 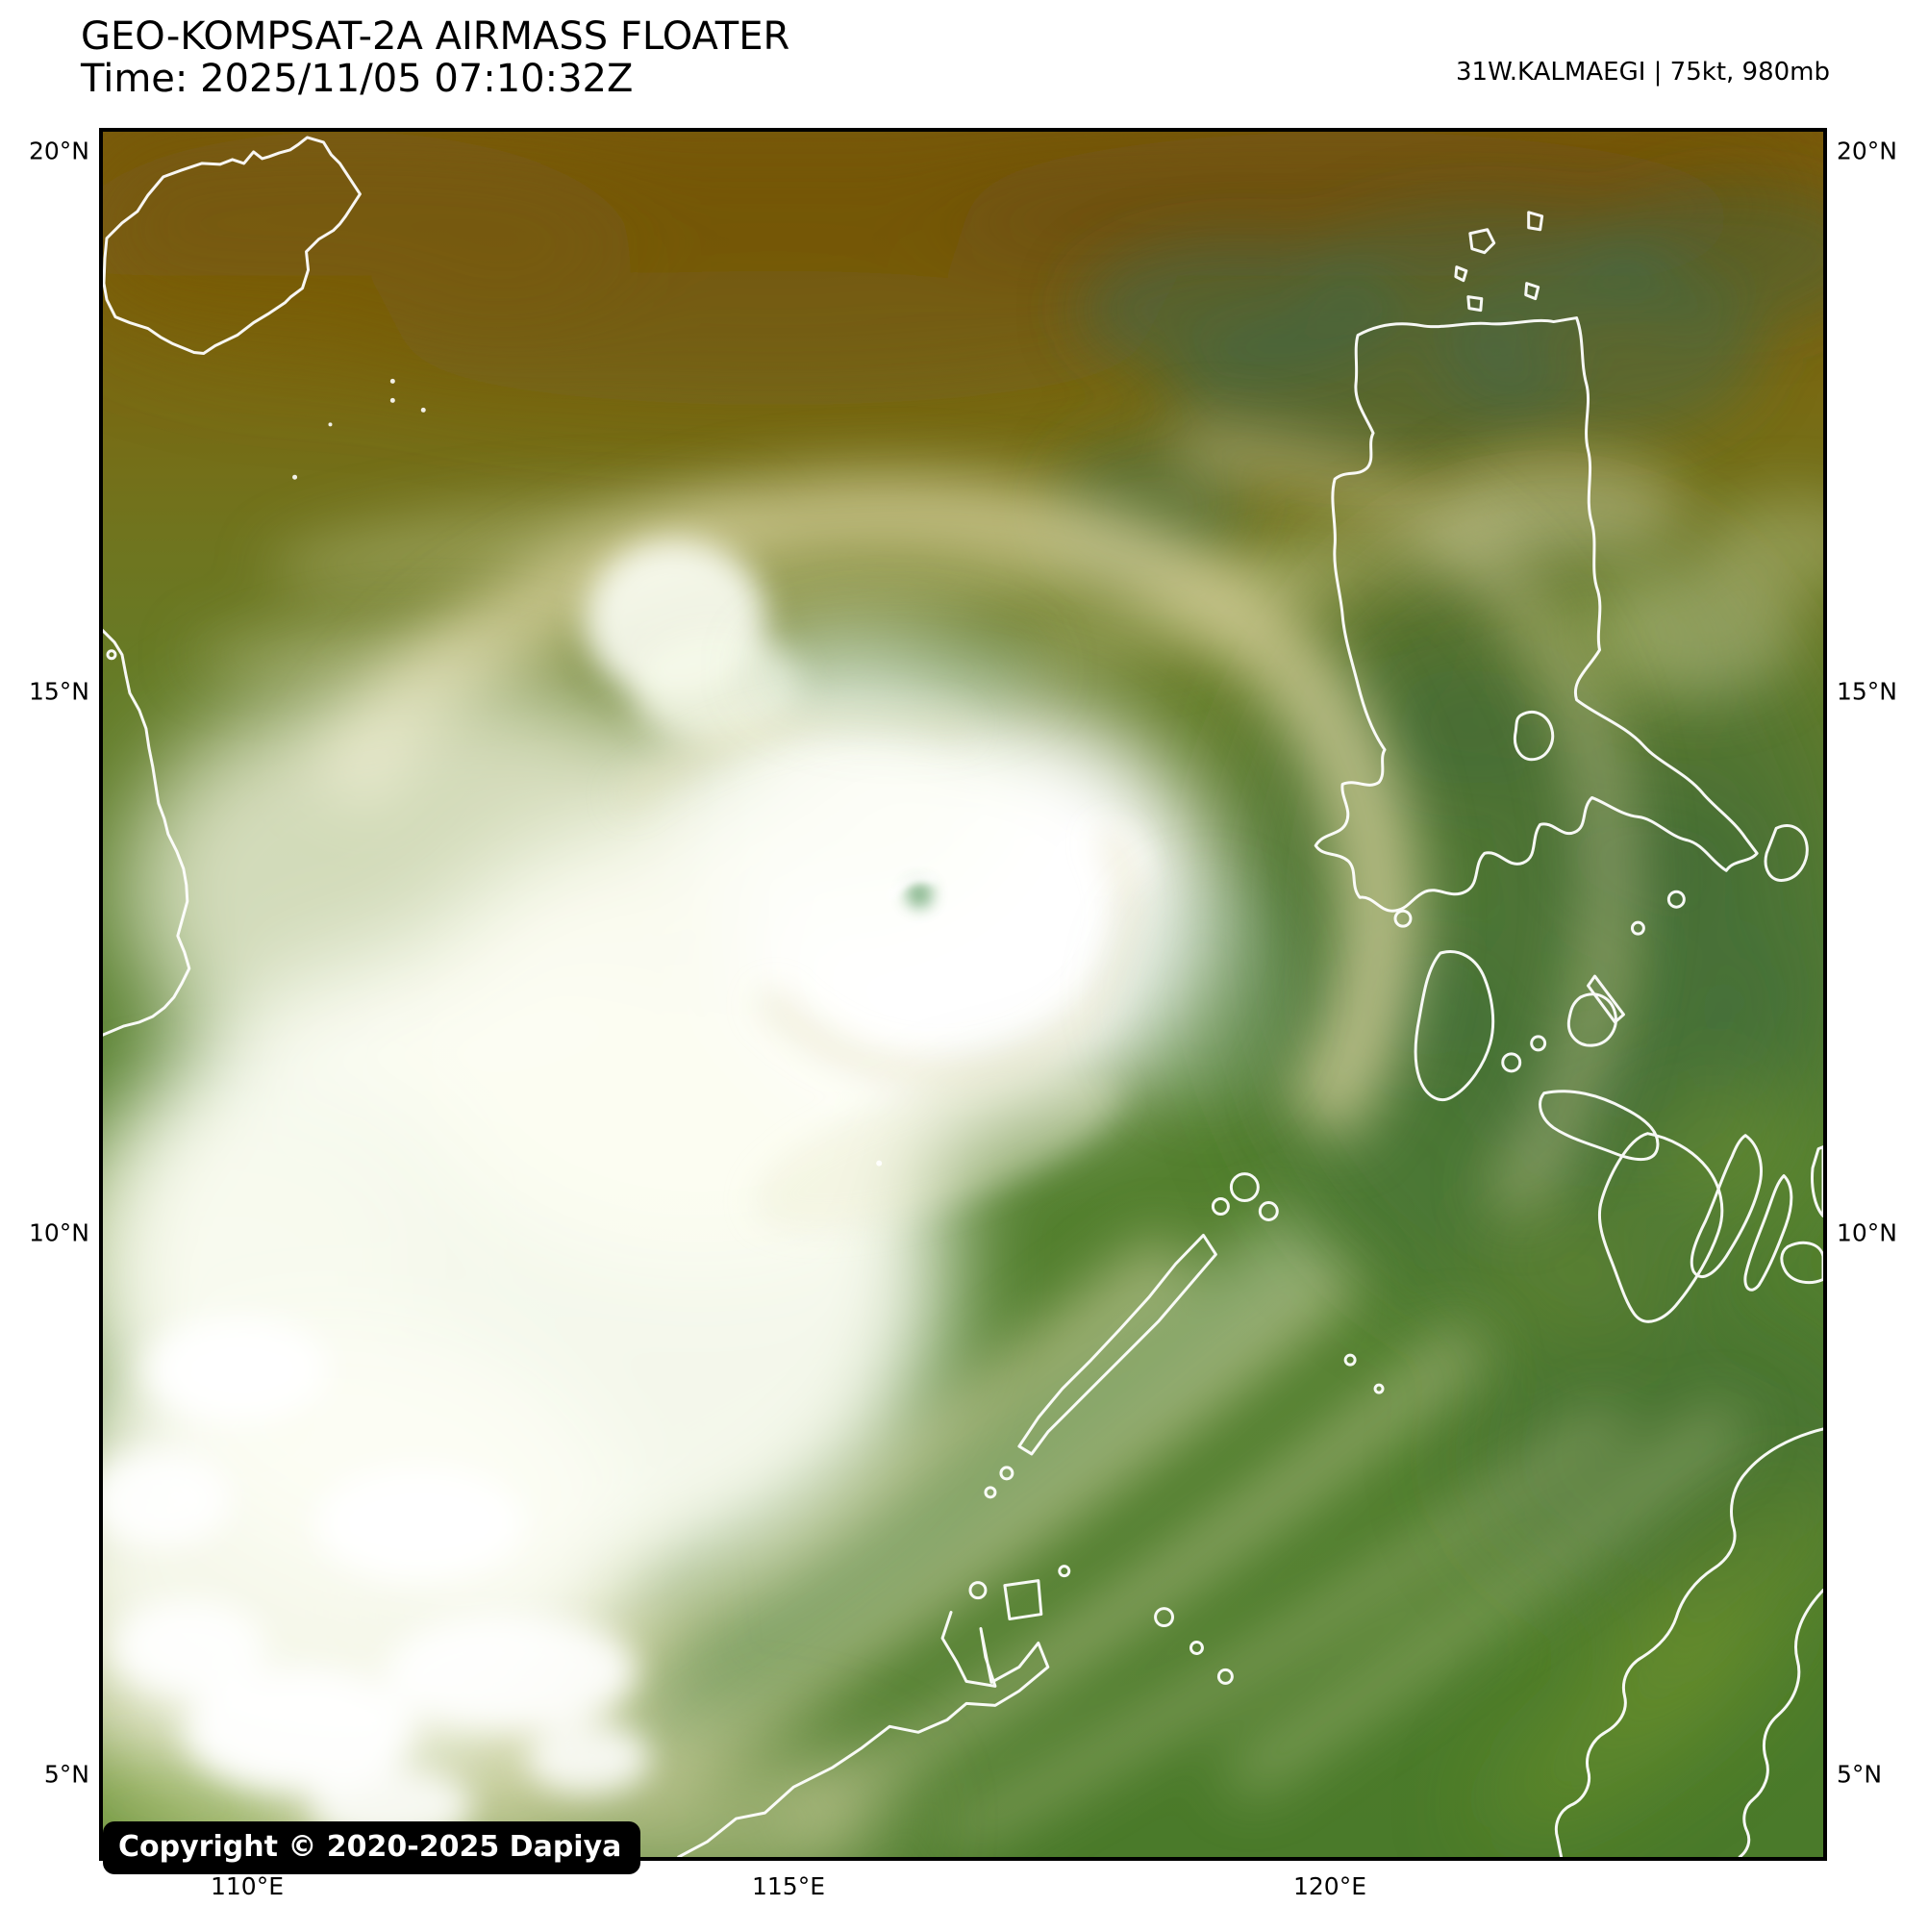 What do you see at coordinates (1024, 863) in the screenshot?
I see `teal-tints` at bounding box center [1024, 863].